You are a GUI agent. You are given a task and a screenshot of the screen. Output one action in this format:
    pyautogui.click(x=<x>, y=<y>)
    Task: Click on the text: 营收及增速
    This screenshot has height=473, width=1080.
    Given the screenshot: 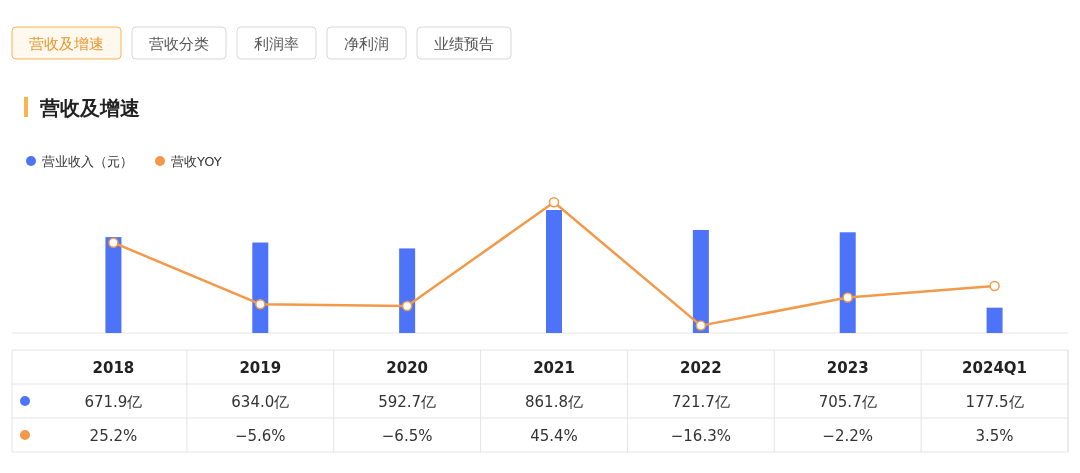 What is the action you would take?
    pyautogui.click(x=66, y=44)
    